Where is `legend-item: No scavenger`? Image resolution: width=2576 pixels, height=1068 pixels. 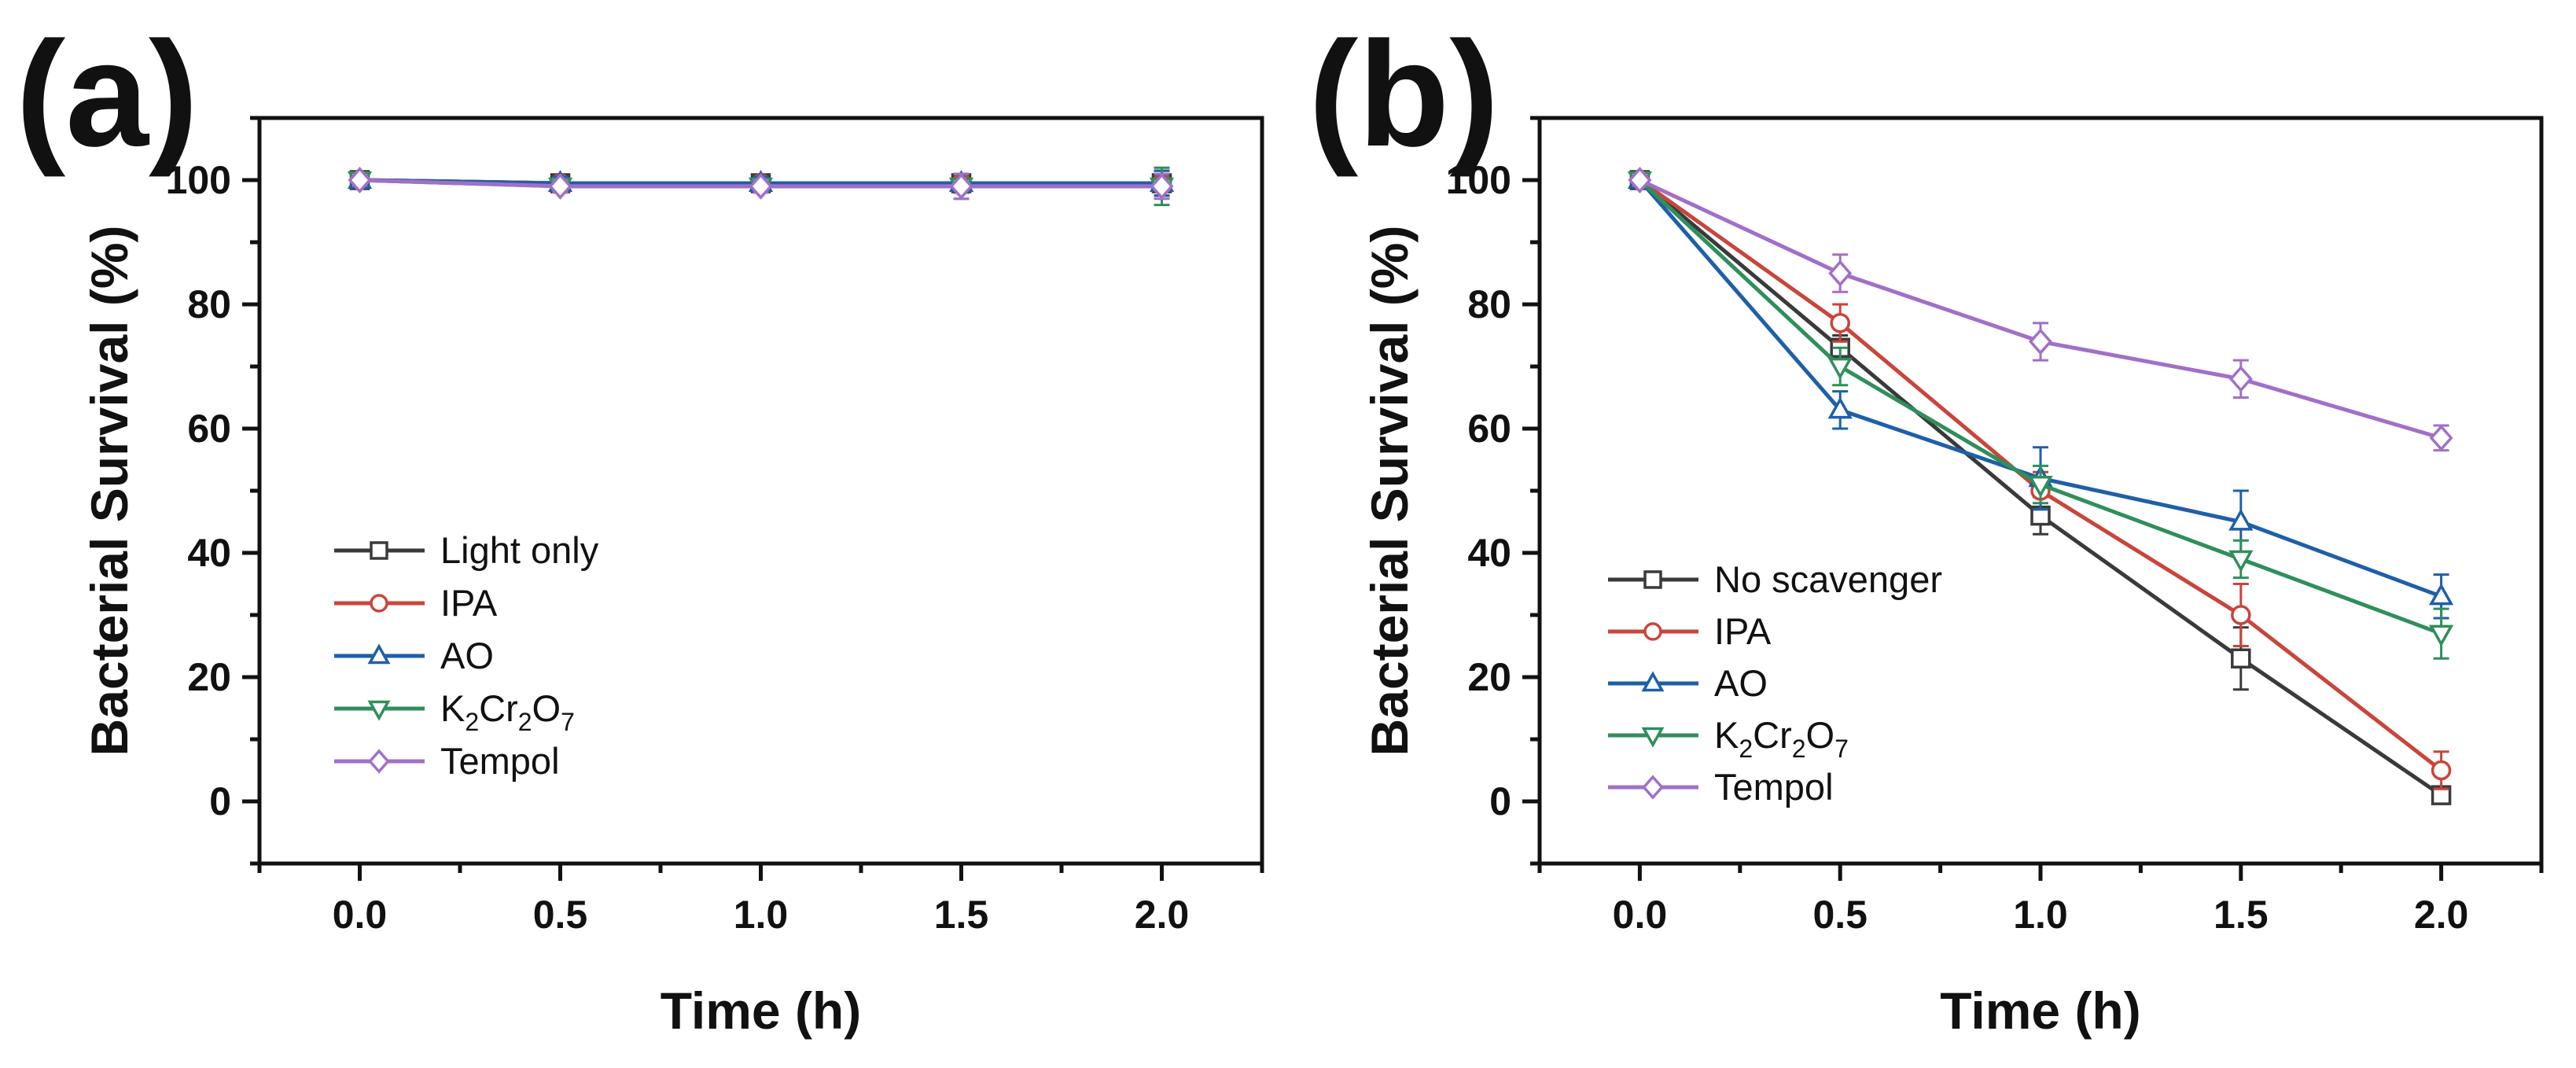 legend-item: No scavenger is located at coordinates (1775, 579).